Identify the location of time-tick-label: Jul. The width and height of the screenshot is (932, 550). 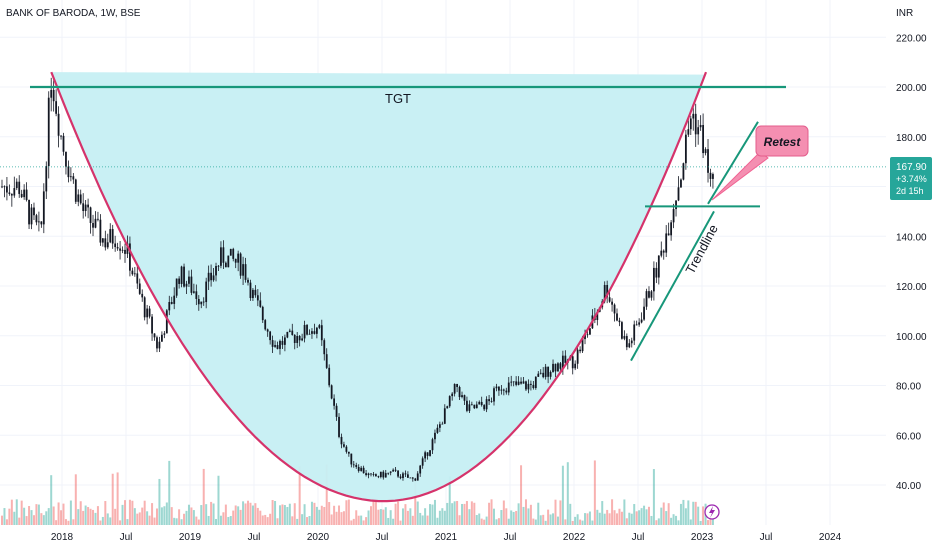
(126, 537).